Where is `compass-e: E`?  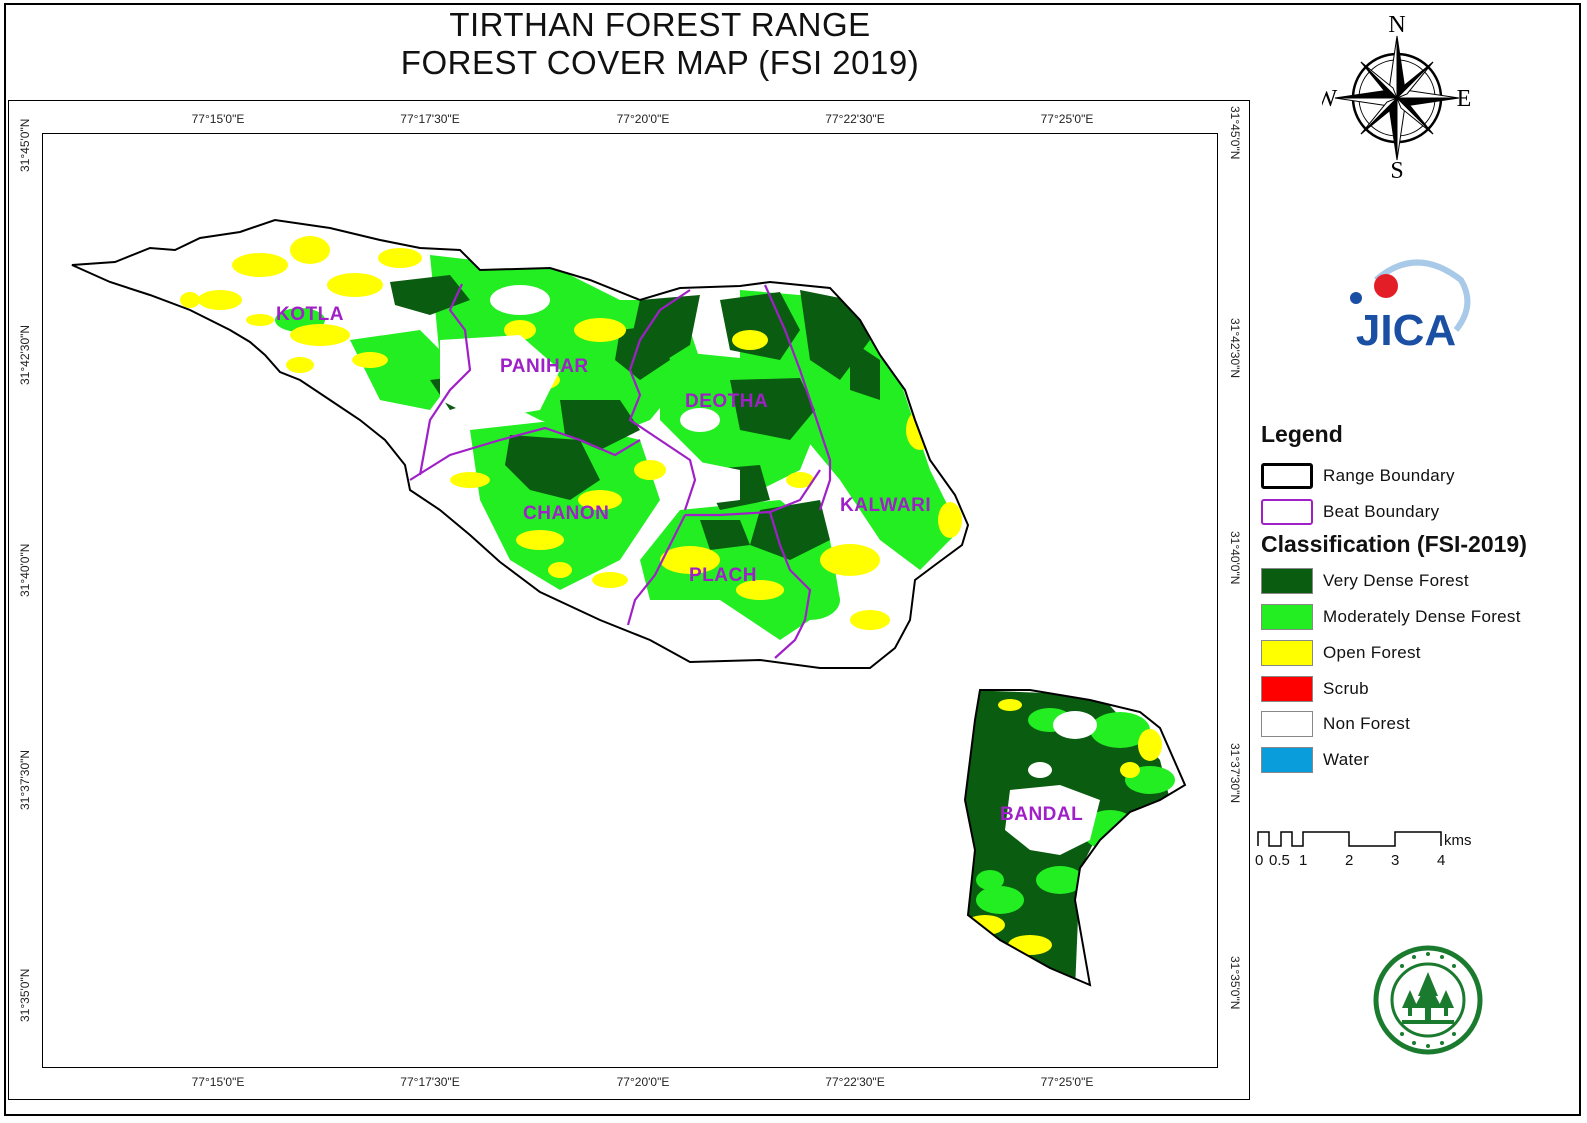 compass-e: E is located at coordinates (1464, 99).